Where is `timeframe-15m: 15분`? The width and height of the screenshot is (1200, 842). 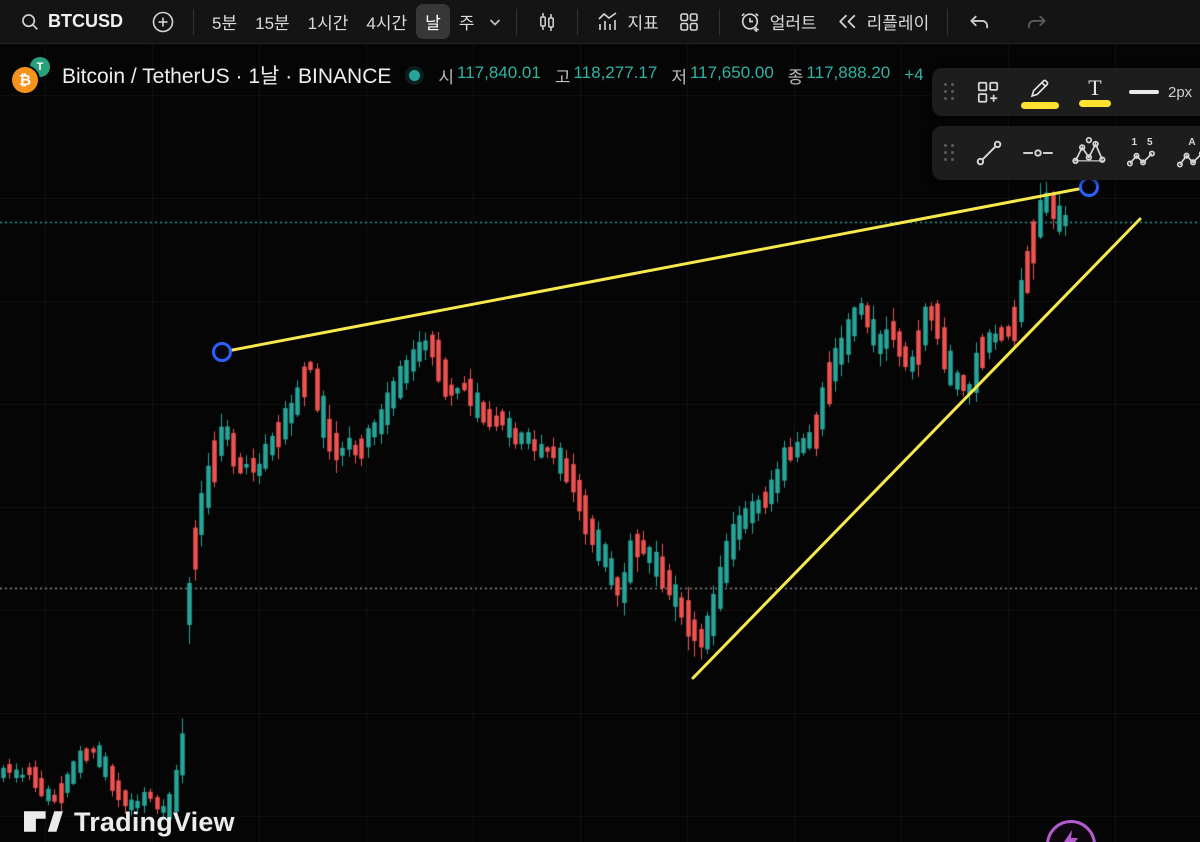 timeframe-15m: 15분 is located at coordinates (272, 23).